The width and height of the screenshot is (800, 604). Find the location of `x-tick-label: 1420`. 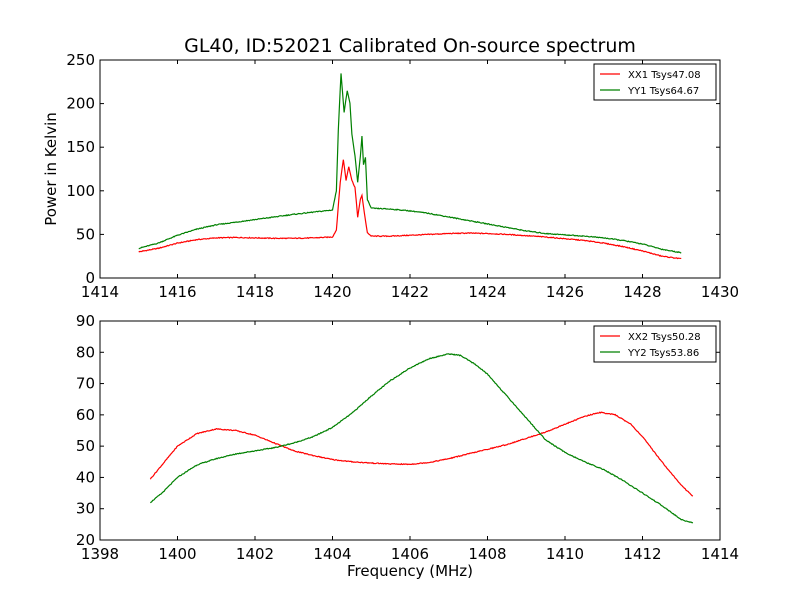

x-tick-label: 1420 is located at coordinates (332, 292).